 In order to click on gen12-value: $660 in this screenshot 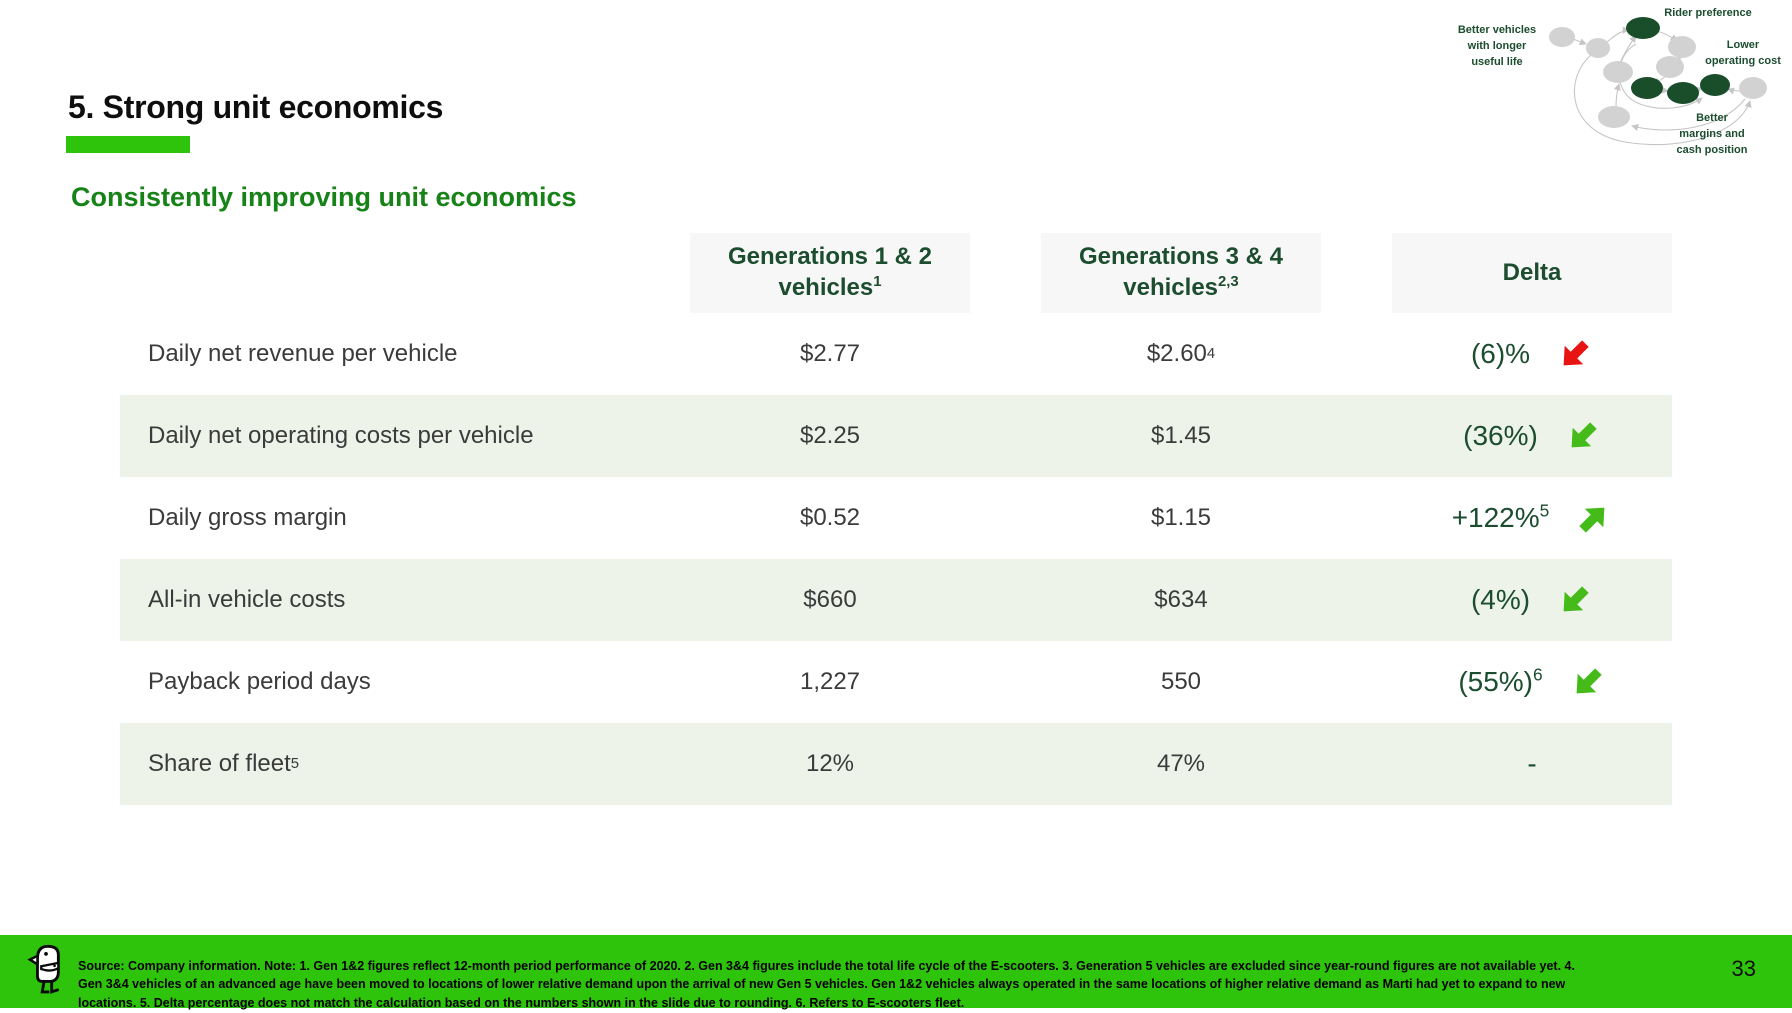, I will do `click(830, 599)`.